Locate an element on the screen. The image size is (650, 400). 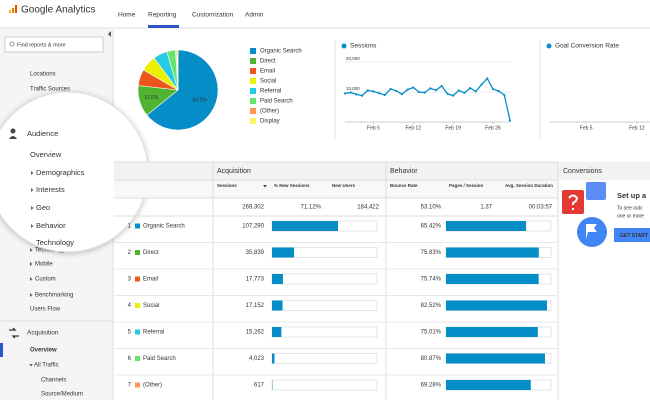
series-dot is located at coordinates (344, 46).